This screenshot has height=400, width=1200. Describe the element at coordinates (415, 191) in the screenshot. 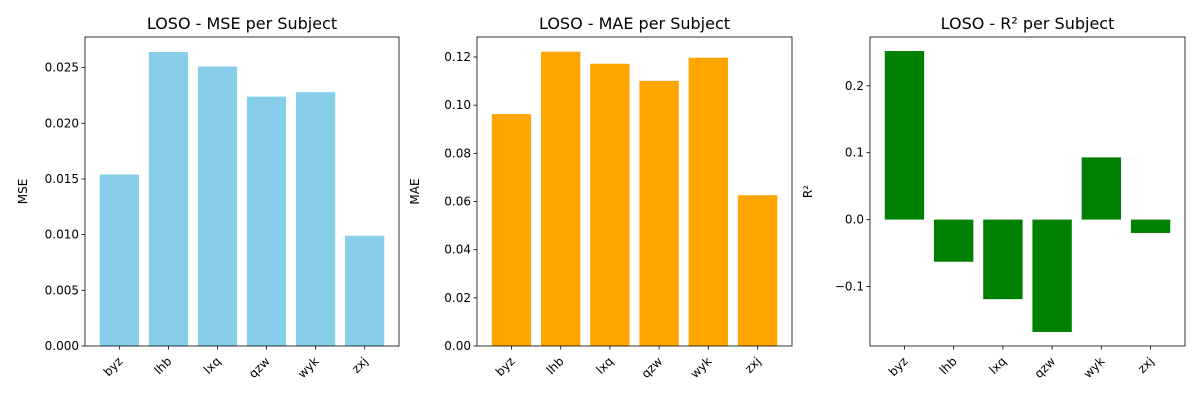

I see `y-axis-label: MAE` at that location.